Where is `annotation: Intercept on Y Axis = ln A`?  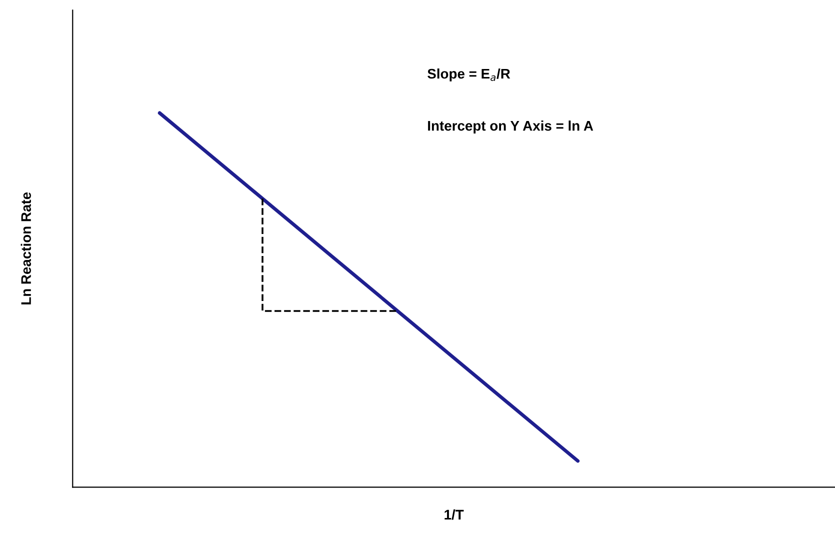 annotation: Intercept on Y Axis = ln A is located at coordinates (511, 127).